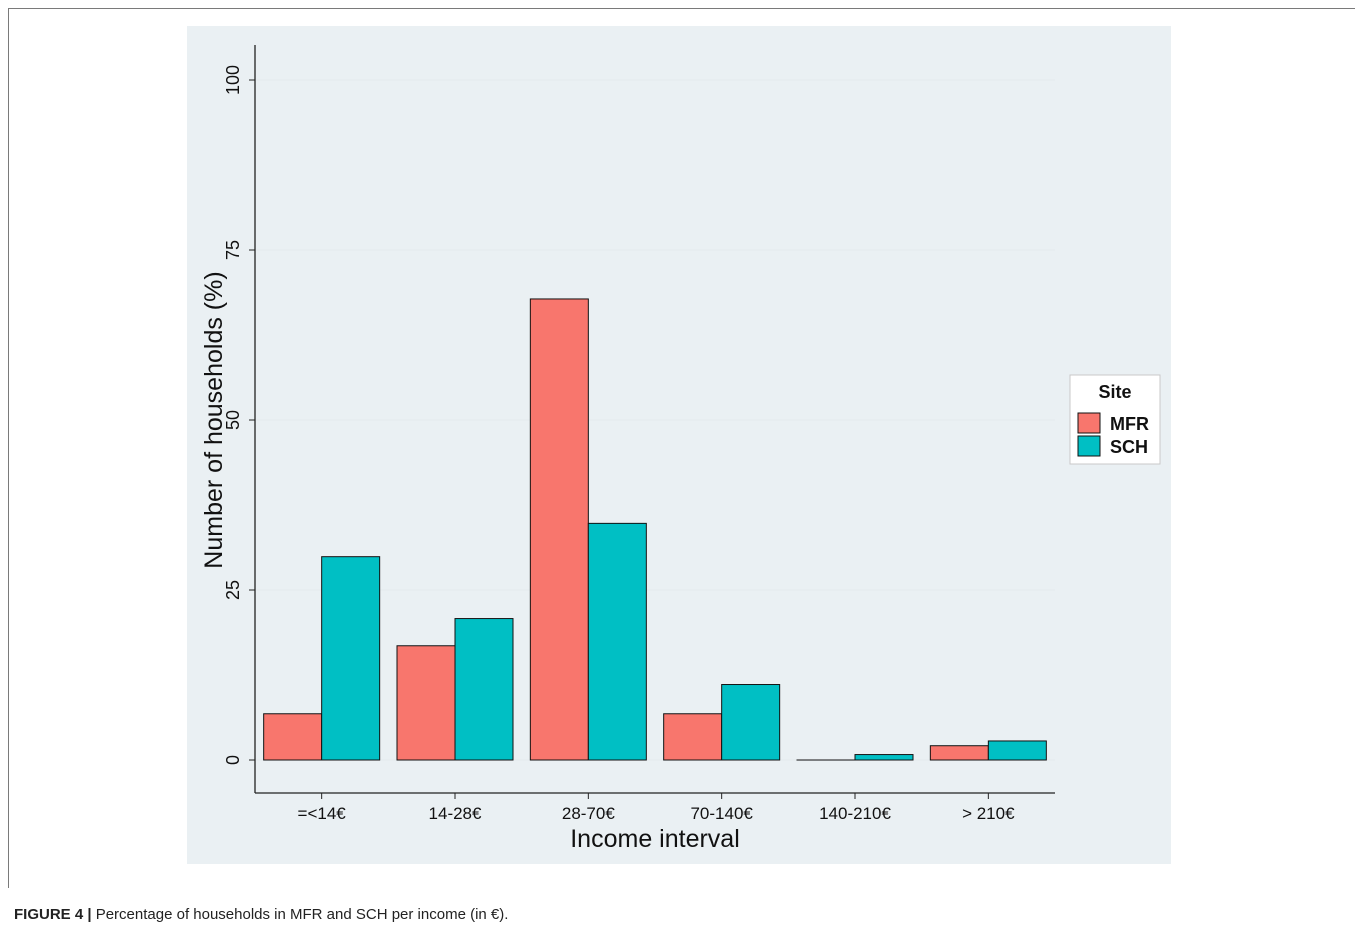  What do you see at coordinates (1089, 423) in the screenshot?
I see `legend-swatch-mfr` at bounding box center [1089, 423].